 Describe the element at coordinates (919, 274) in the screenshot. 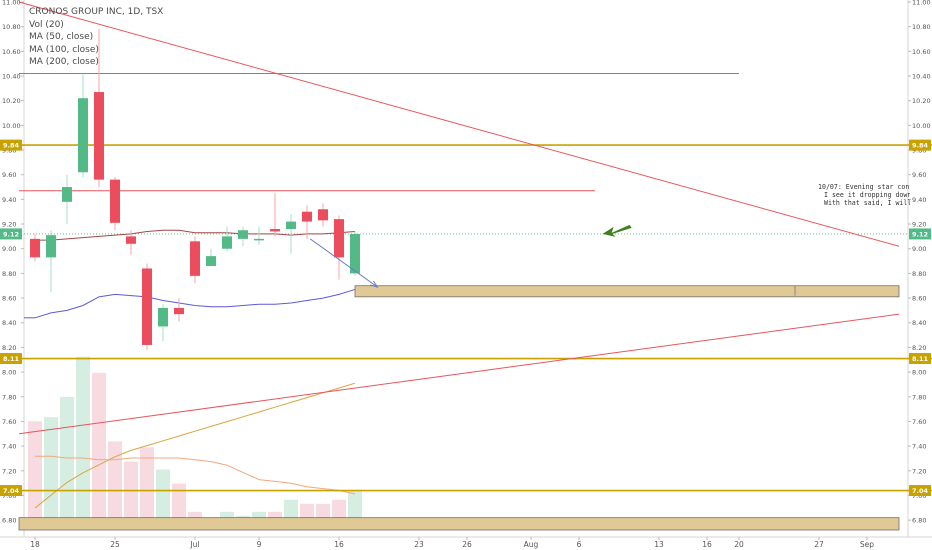

I see `y-tick-label-right: 8.80` at that location.